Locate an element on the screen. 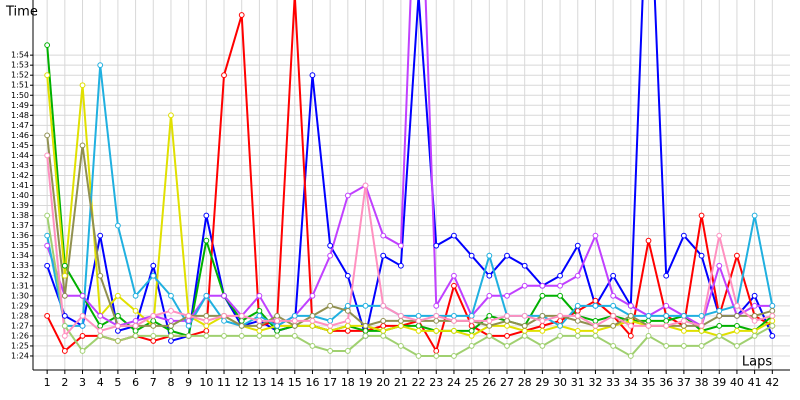 This screenshot has width=800, height=400. x-axis-label: Laps is located at coordinates (757, 362).